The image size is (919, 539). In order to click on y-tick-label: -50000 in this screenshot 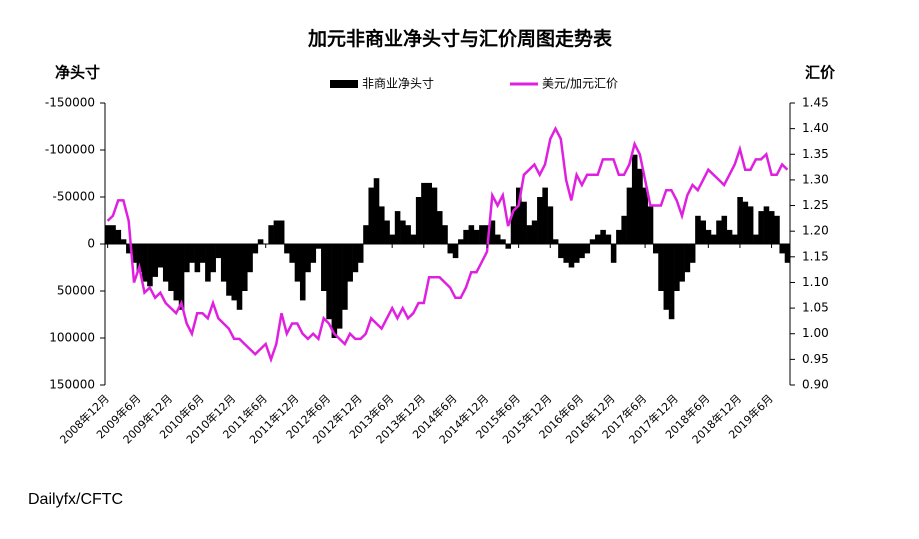, I will do `click(73, 197)`.